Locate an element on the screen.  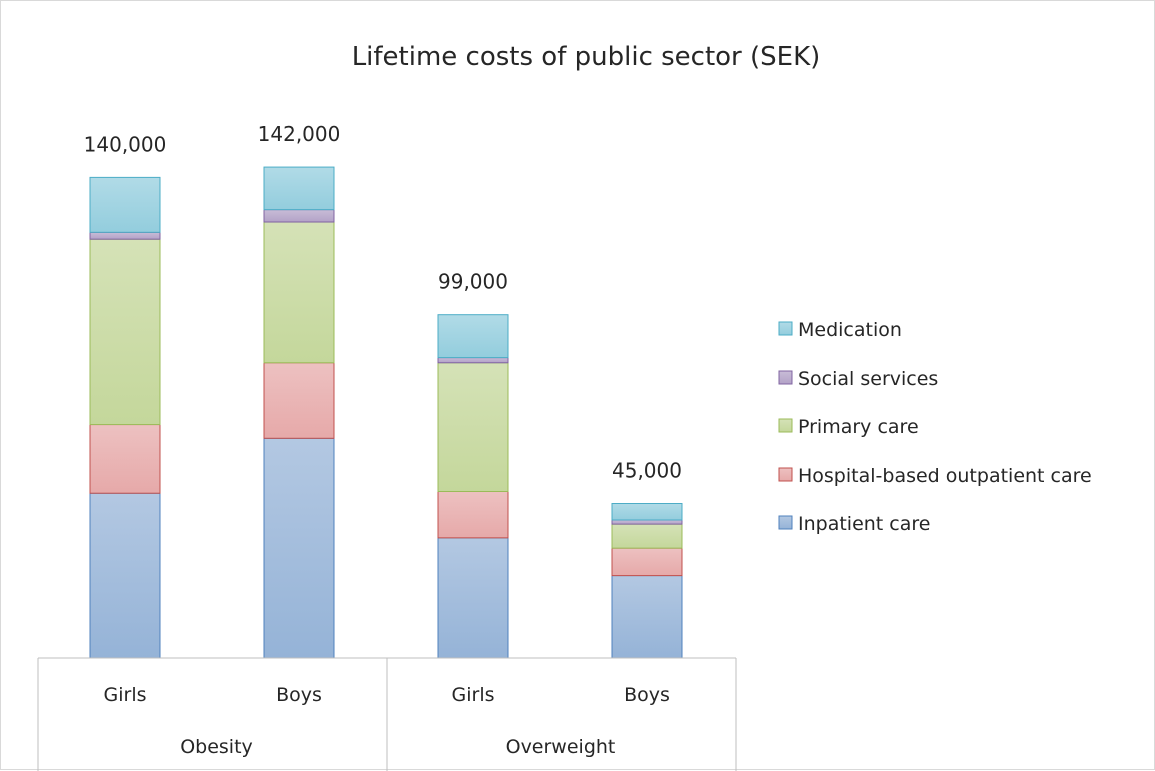
legend-swatch-hospital-based-outpatient-care is located at coordinates (785, 474).